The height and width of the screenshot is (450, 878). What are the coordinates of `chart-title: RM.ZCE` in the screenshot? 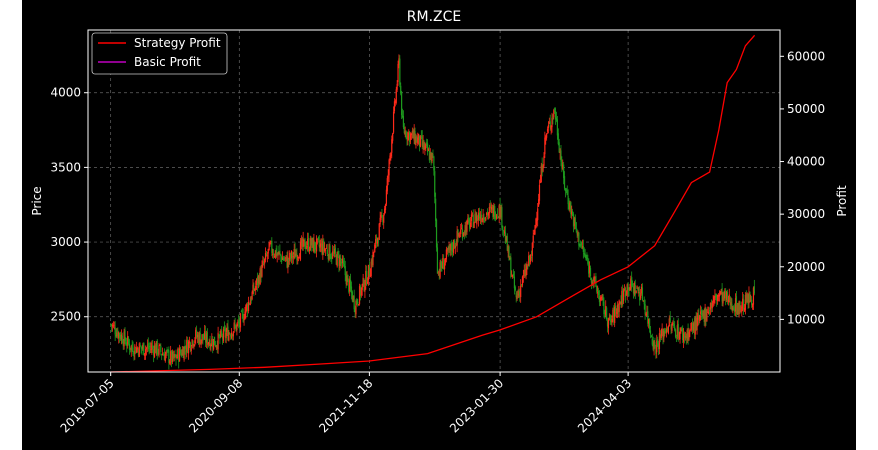 It's located at (434, 17).